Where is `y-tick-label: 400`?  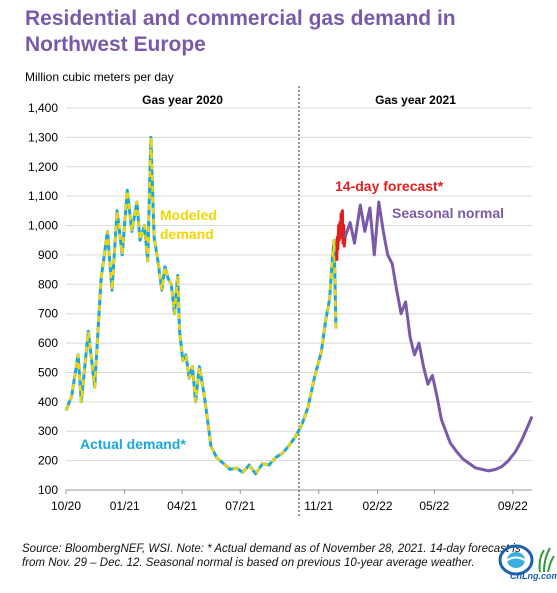 y-tick-label: 400 is located at coordinates (48, 402).